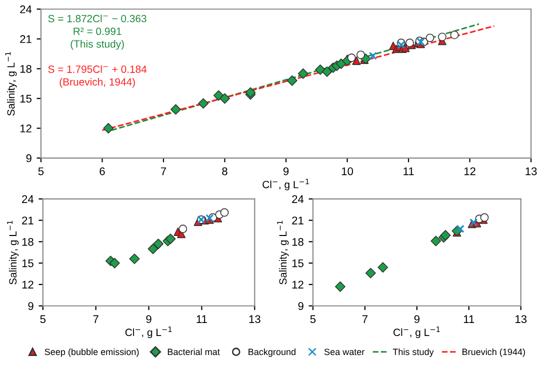  I want to click on annotation: S = 1.795Cl$^{−}$ + 0.184, so click(97, 69).